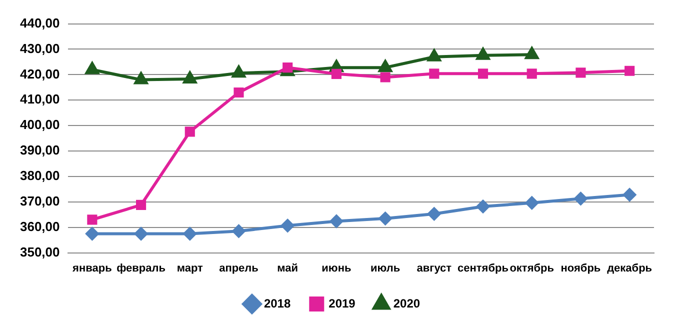 This screenshot has width=676, height=332. Describe the element at coordinates (40, 200) in the screenshot. I see `y-tick-label: 370,00` at that location.